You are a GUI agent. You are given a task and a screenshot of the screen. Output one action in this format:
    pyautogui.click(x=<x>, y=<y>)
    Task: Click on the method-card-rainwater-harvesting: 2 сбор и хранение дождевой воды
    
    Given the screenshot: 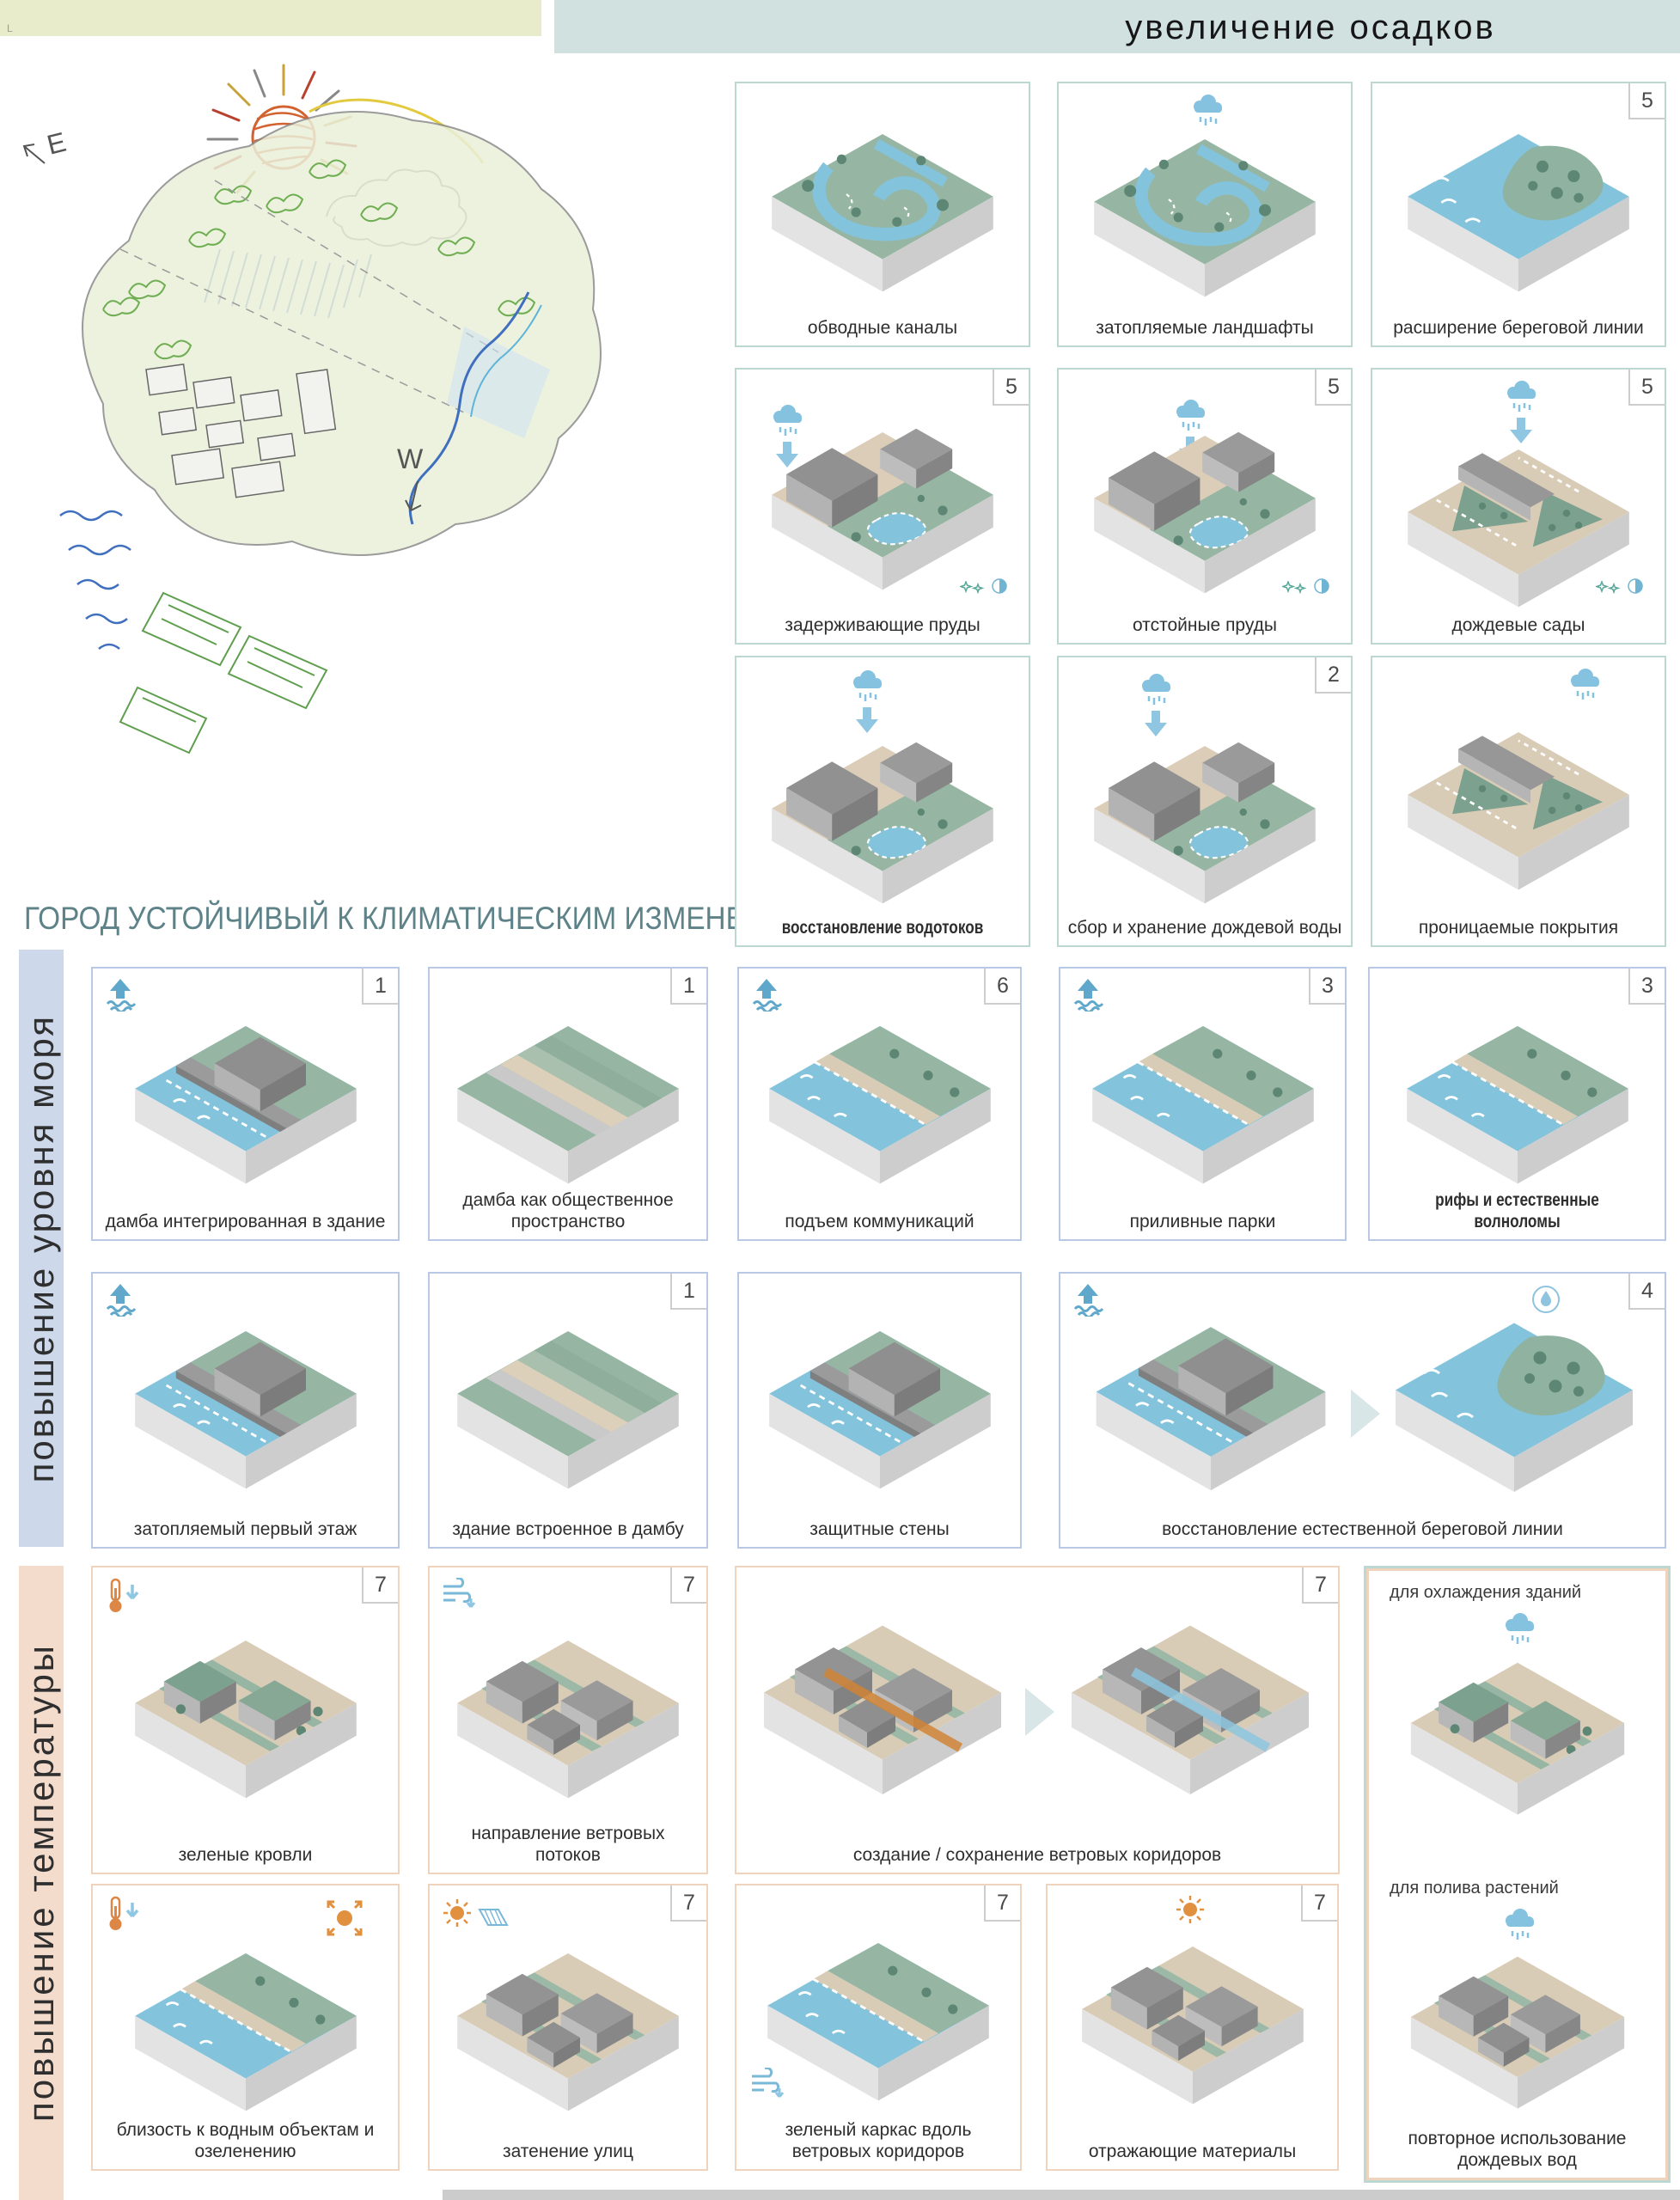 What is the action you would take?
    pyautogui.click(x=1205, y=801)
    